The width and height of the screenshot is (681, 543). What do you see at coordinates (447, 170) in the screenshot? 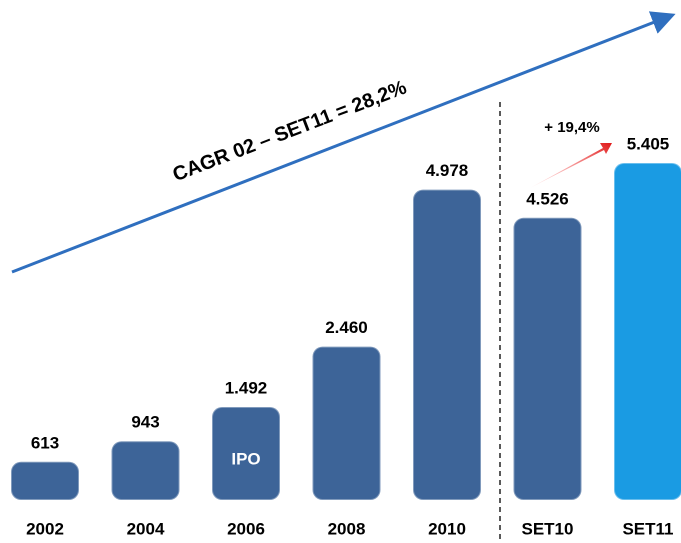
I see `value-label: 4.978` at bounding box center [447, 170].